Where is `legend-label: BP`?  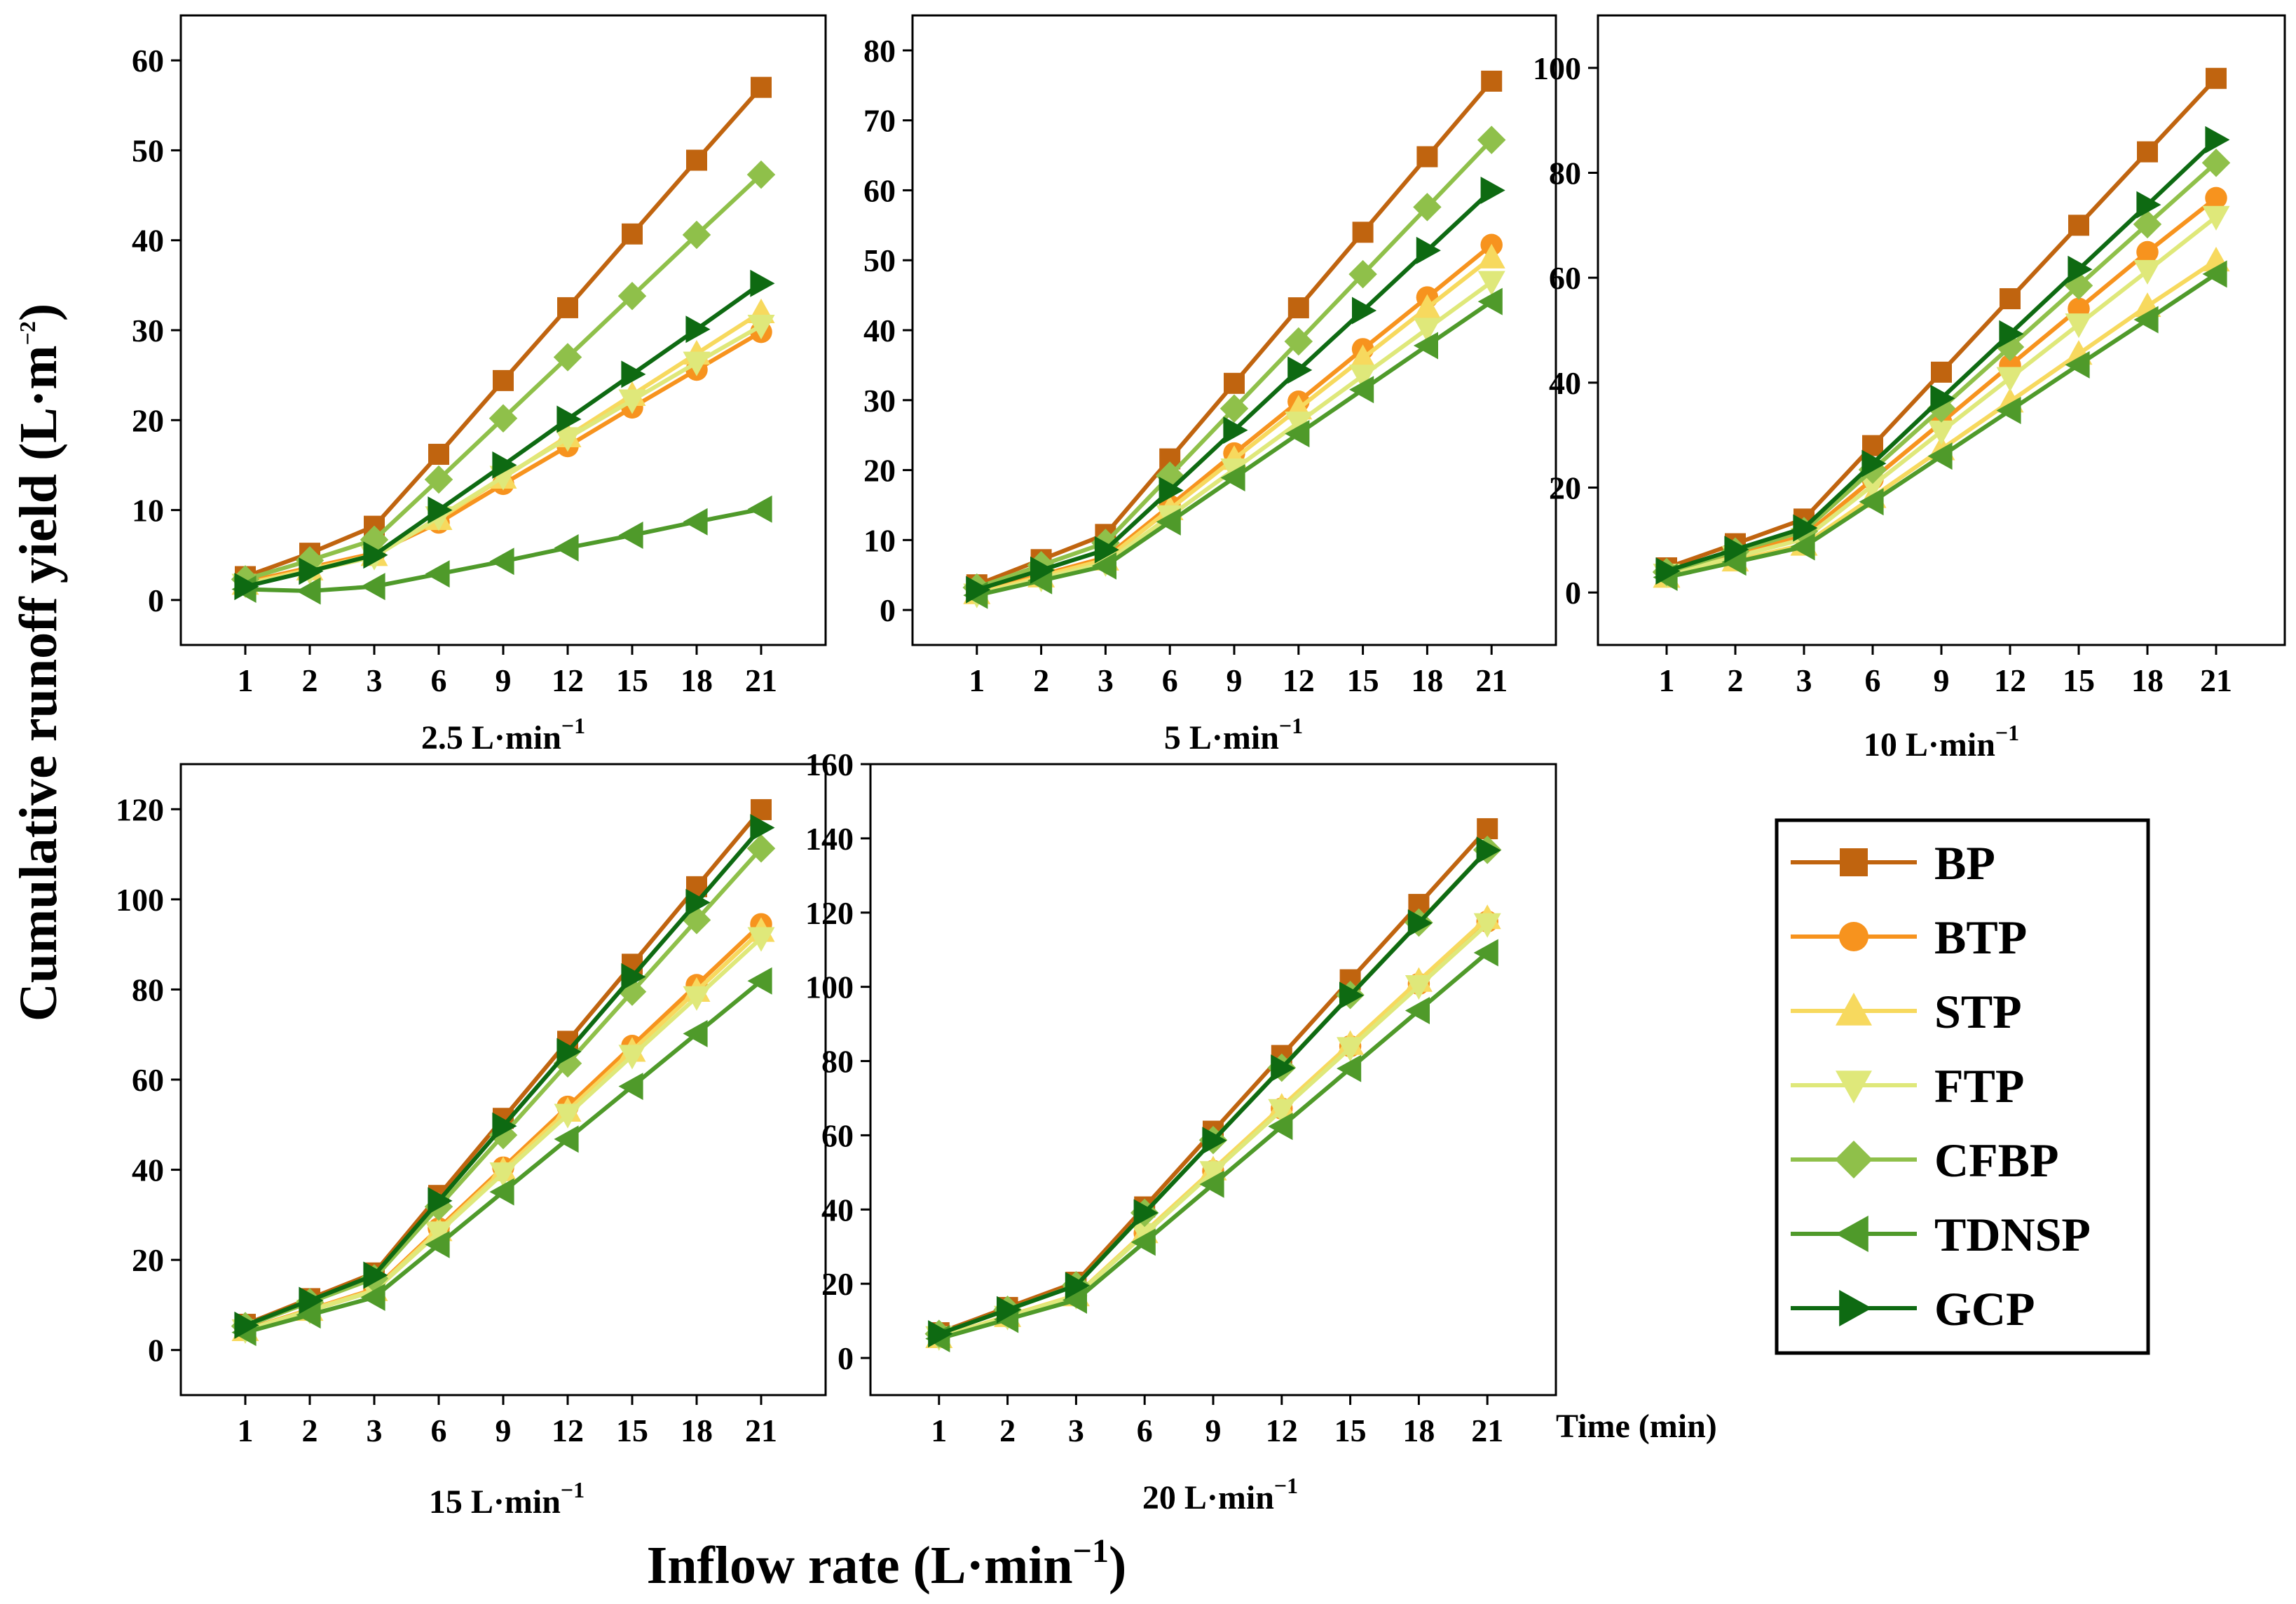
legend-label: BP is located at coordinates (1964, 863).